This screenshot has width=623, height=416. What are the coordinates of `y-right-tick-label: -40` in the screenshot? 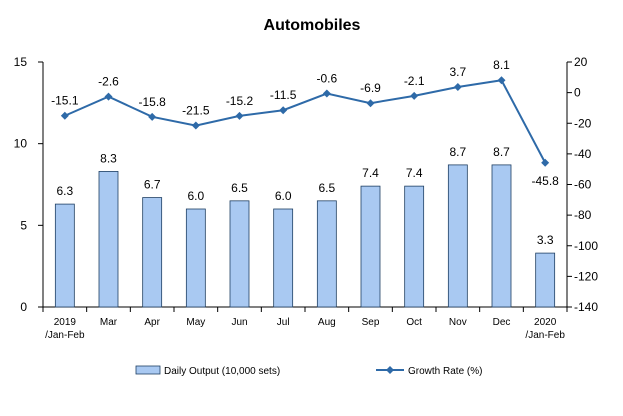 It's located at (583, 154).